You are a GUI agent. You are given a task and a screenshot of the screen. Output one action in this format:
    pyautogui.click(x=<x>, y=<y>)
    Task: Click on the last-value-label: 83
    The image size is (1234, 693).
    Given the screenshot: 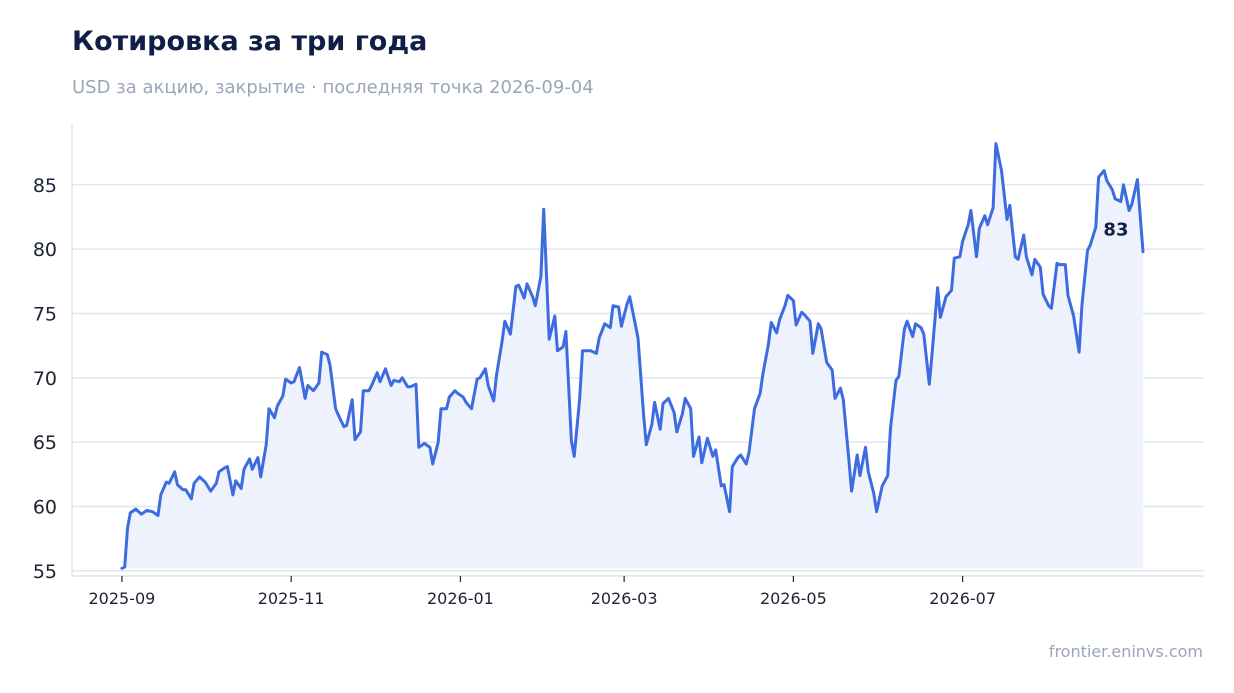 What is the action you would take?
    pyautogui.click(x=1115, y=230)
    